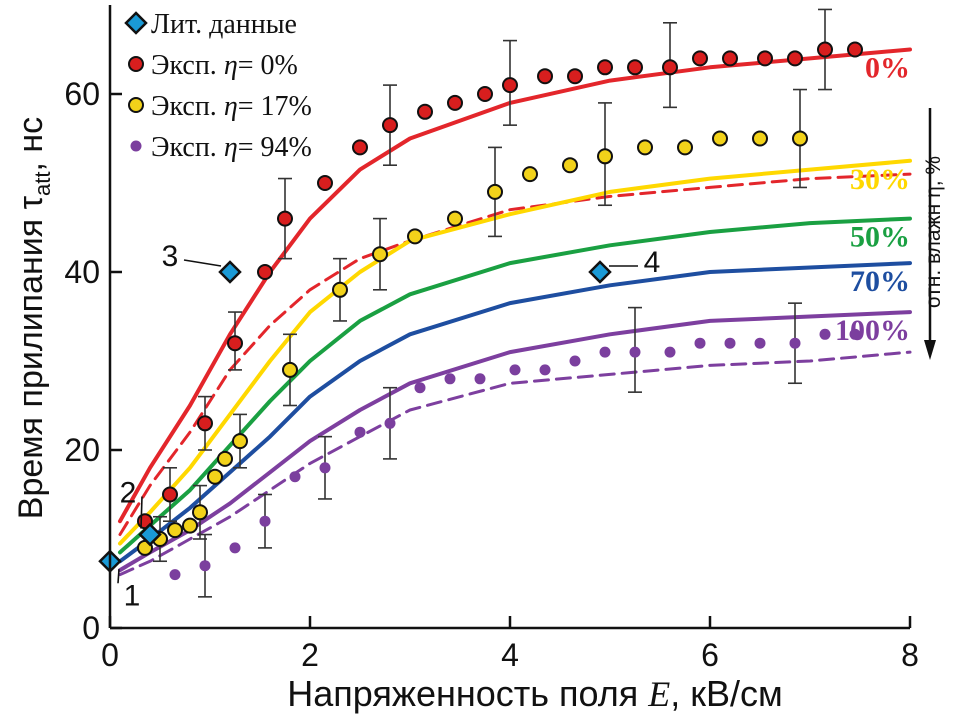 Image resolution: width=954 pixels, height=726 pixels. Describe the element at coordinates (510, 655) in the screenshot. I see `x-tick-label: 4` at that location.